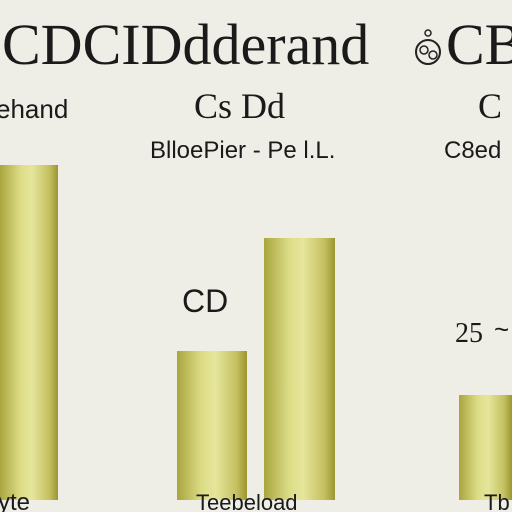 The width and height of the screenshot is (512, 512). Describe the element at coordinates (247, 501) in the screenshot. I see `footer-center: Teebeload` at that location.